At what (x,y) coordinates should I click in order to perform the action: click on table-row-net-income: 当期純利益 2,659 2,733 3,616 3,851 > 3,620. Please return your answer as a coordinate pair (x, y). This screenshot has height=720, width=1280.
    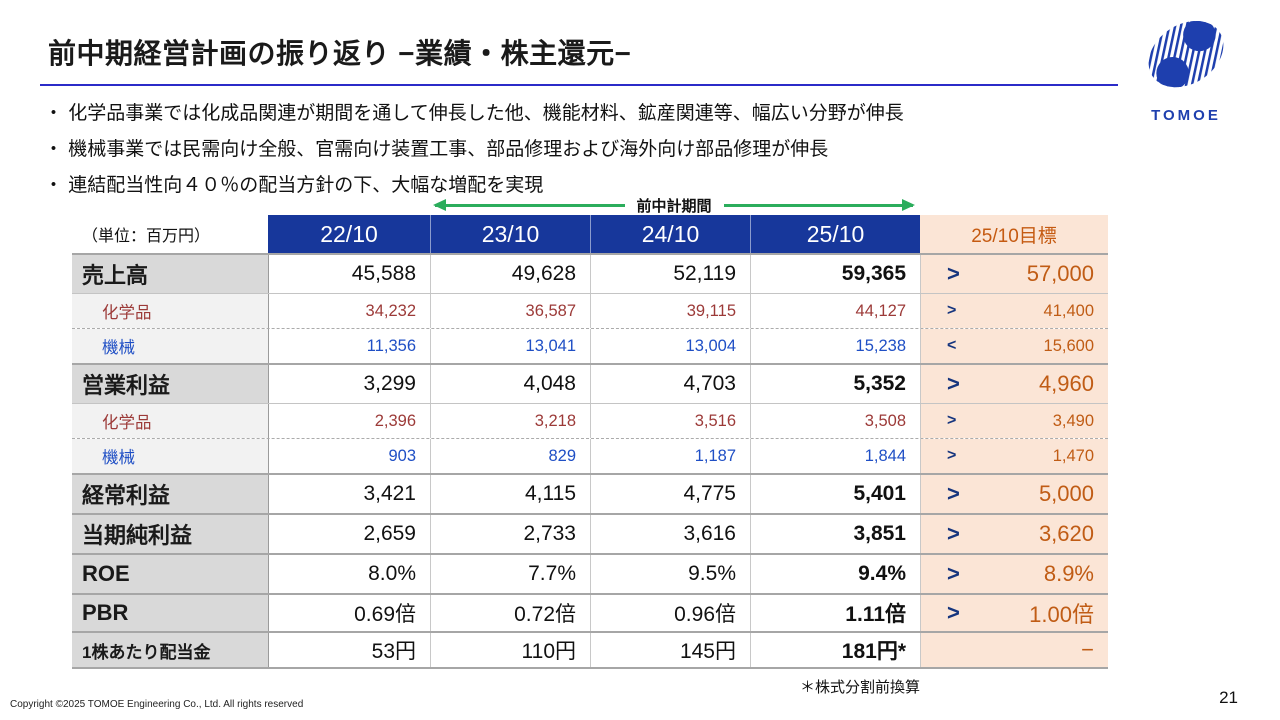
    Looking at the image, I should click on (590, 533).